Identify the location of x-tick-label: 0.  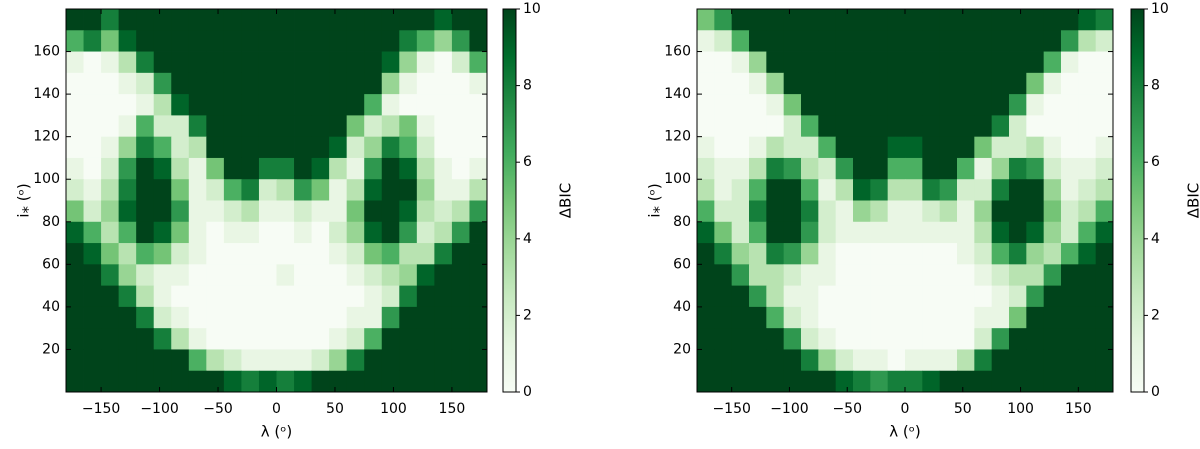
(276, 409).